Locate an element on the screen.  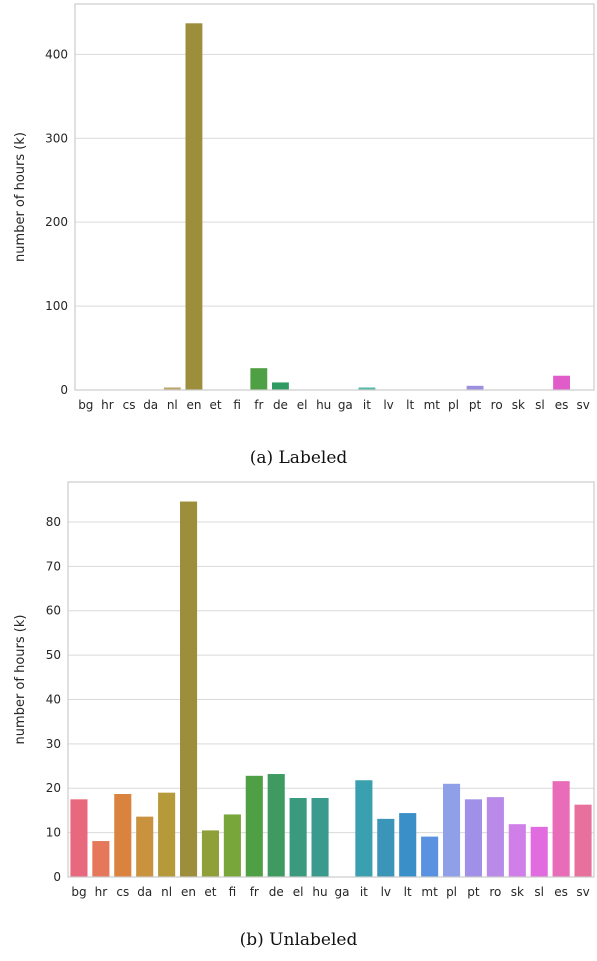
bar-cs is located at coordinates (123, 835).